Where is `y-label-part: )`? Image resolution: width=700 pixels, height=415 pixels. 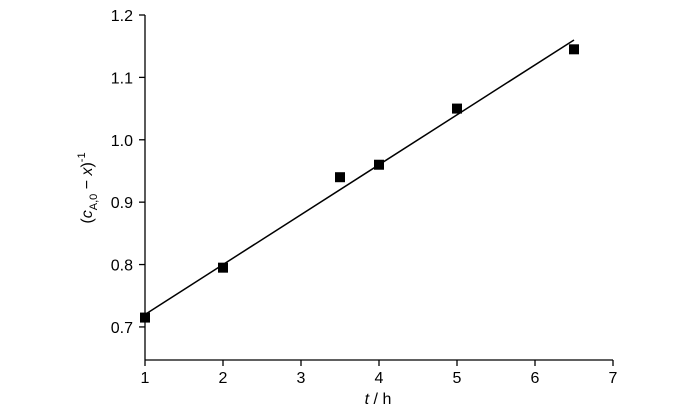
y-label-part: ) is located at coordinates (87, 164).